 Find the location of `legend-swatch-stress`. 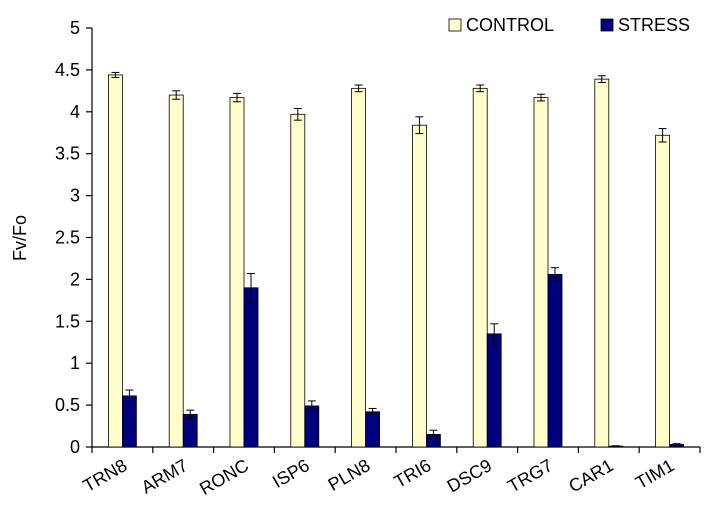

legend-swatch-stress is located at coordinates (607, 25).